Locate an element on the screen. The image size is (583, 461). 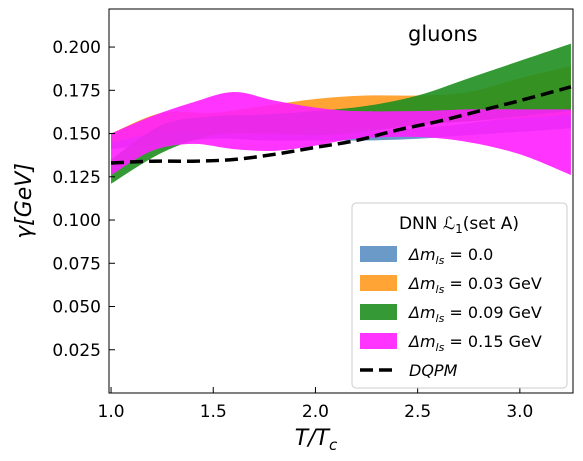
y-axis-label: γ[GeV] is located at coordinates (24, 201).